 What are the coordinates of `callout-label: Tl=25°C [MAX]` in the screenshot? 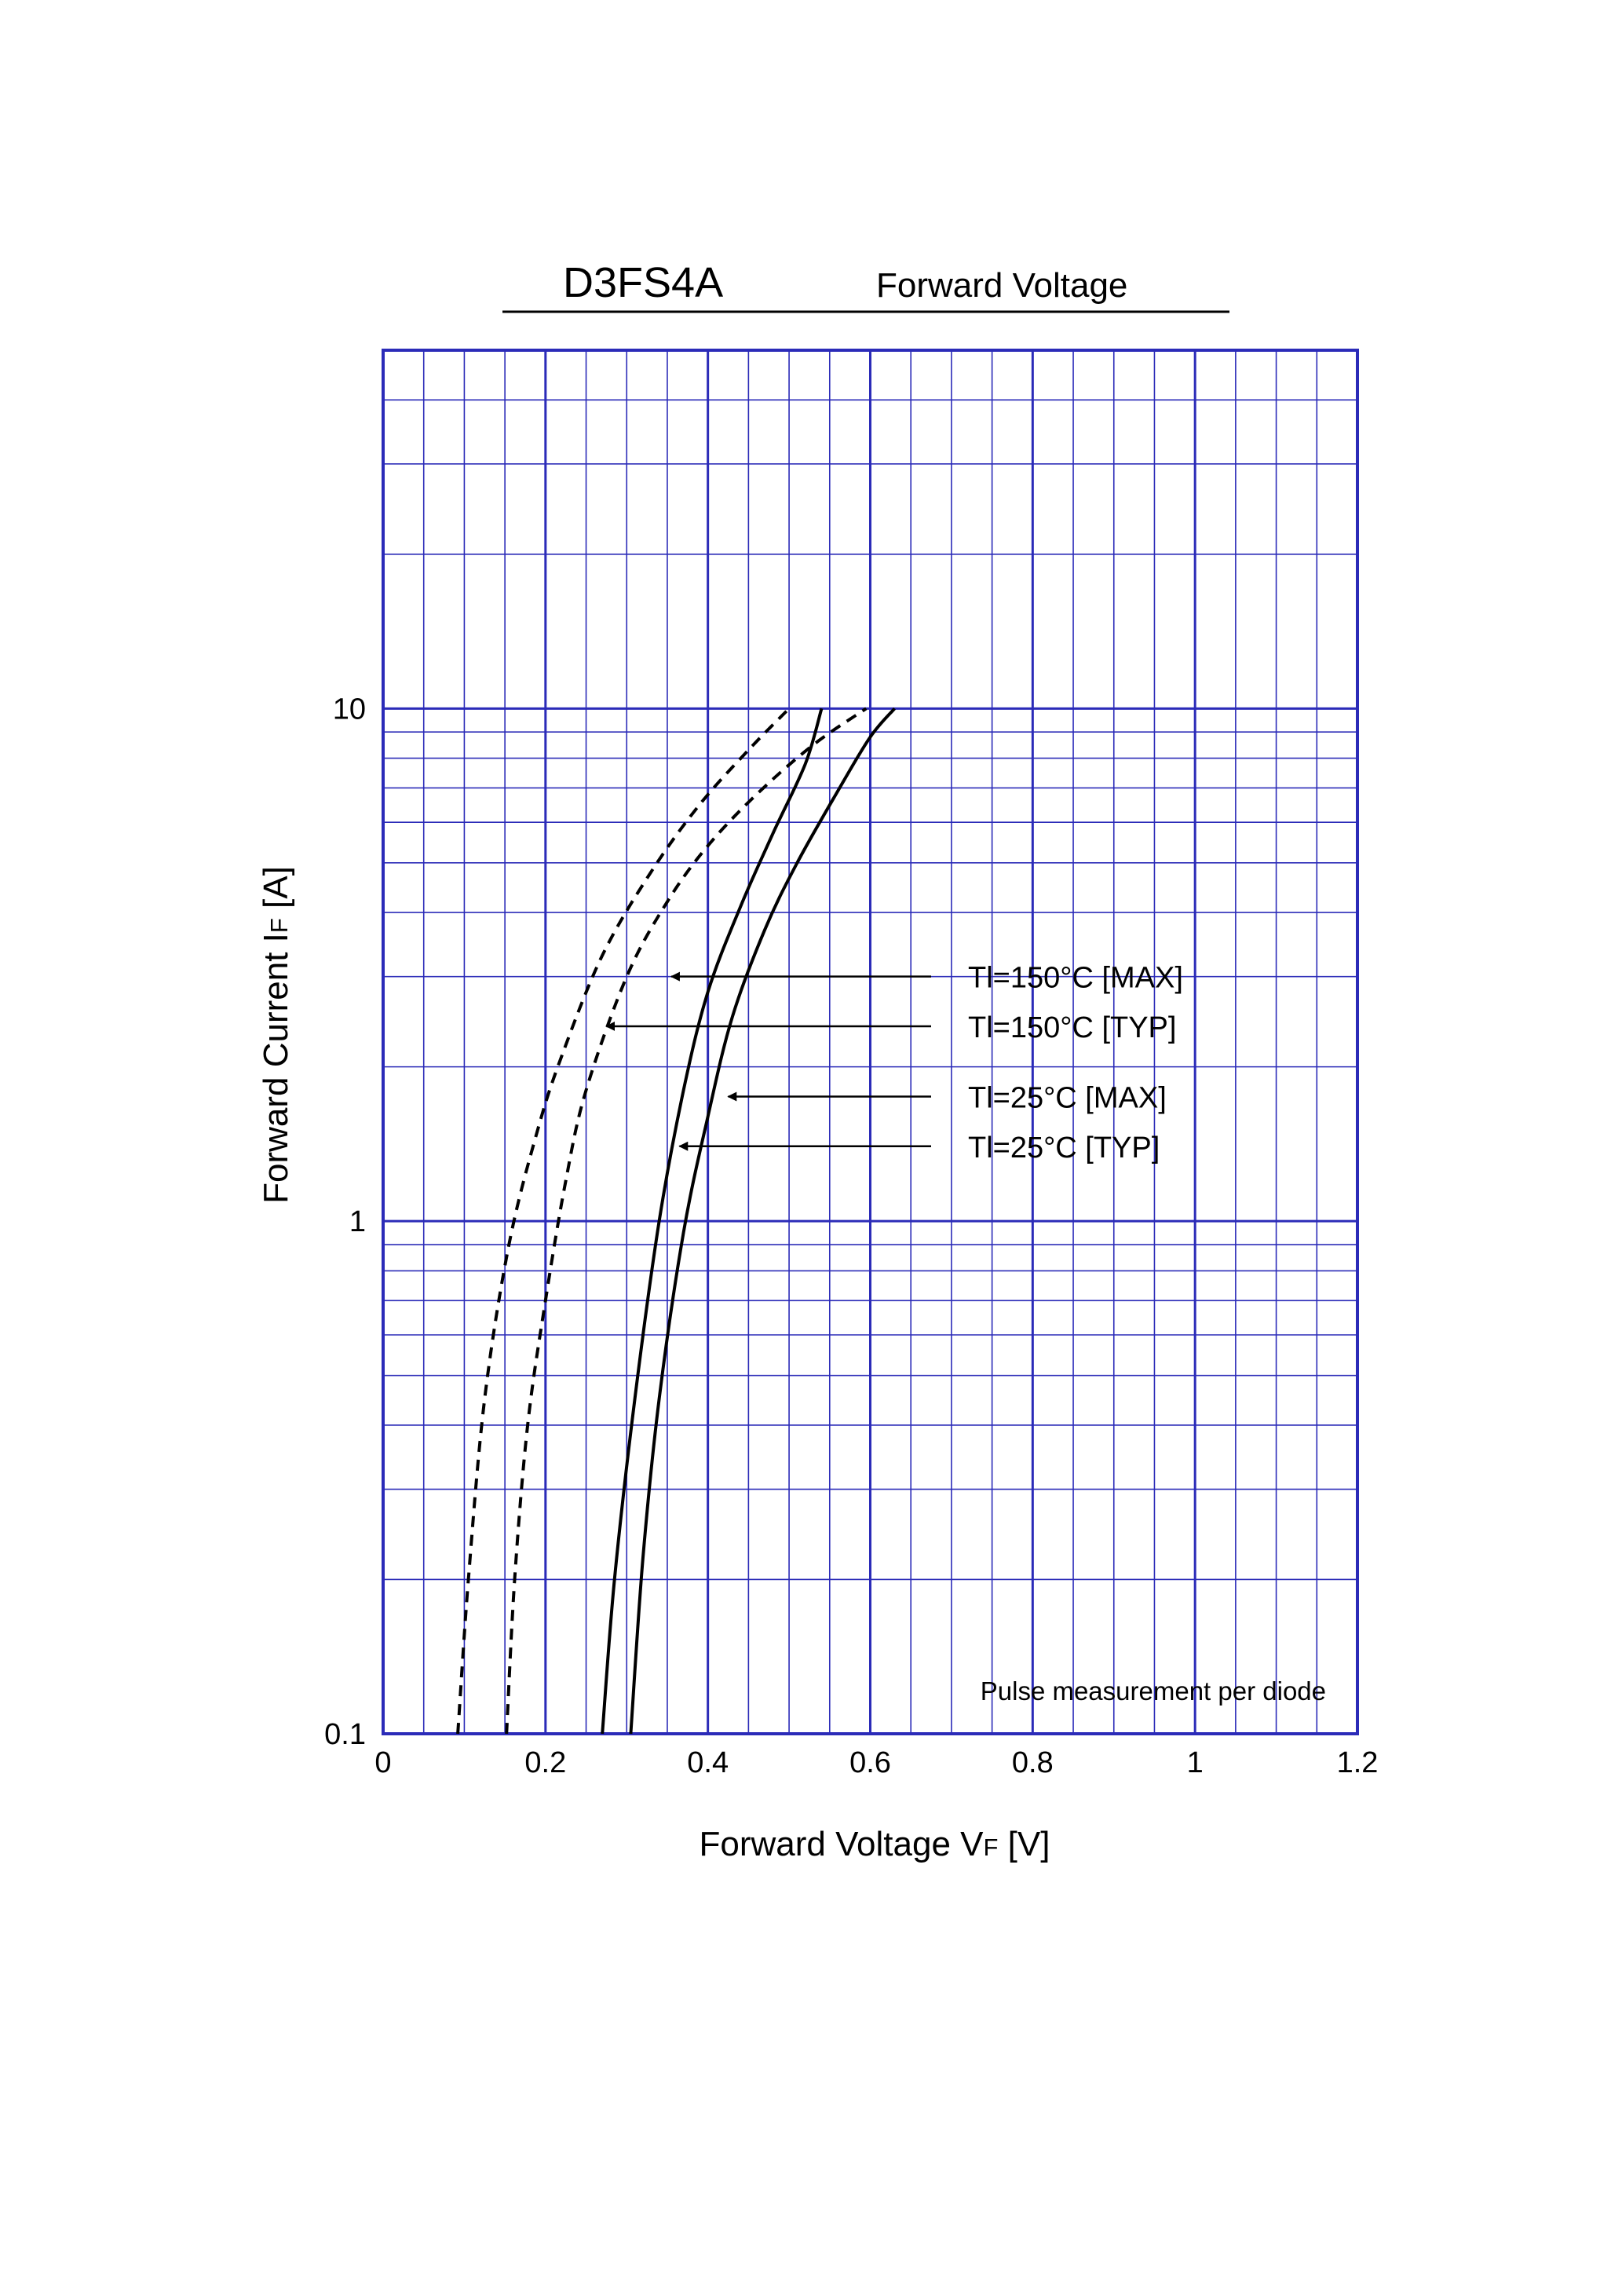 It's located at (1067, 1097).